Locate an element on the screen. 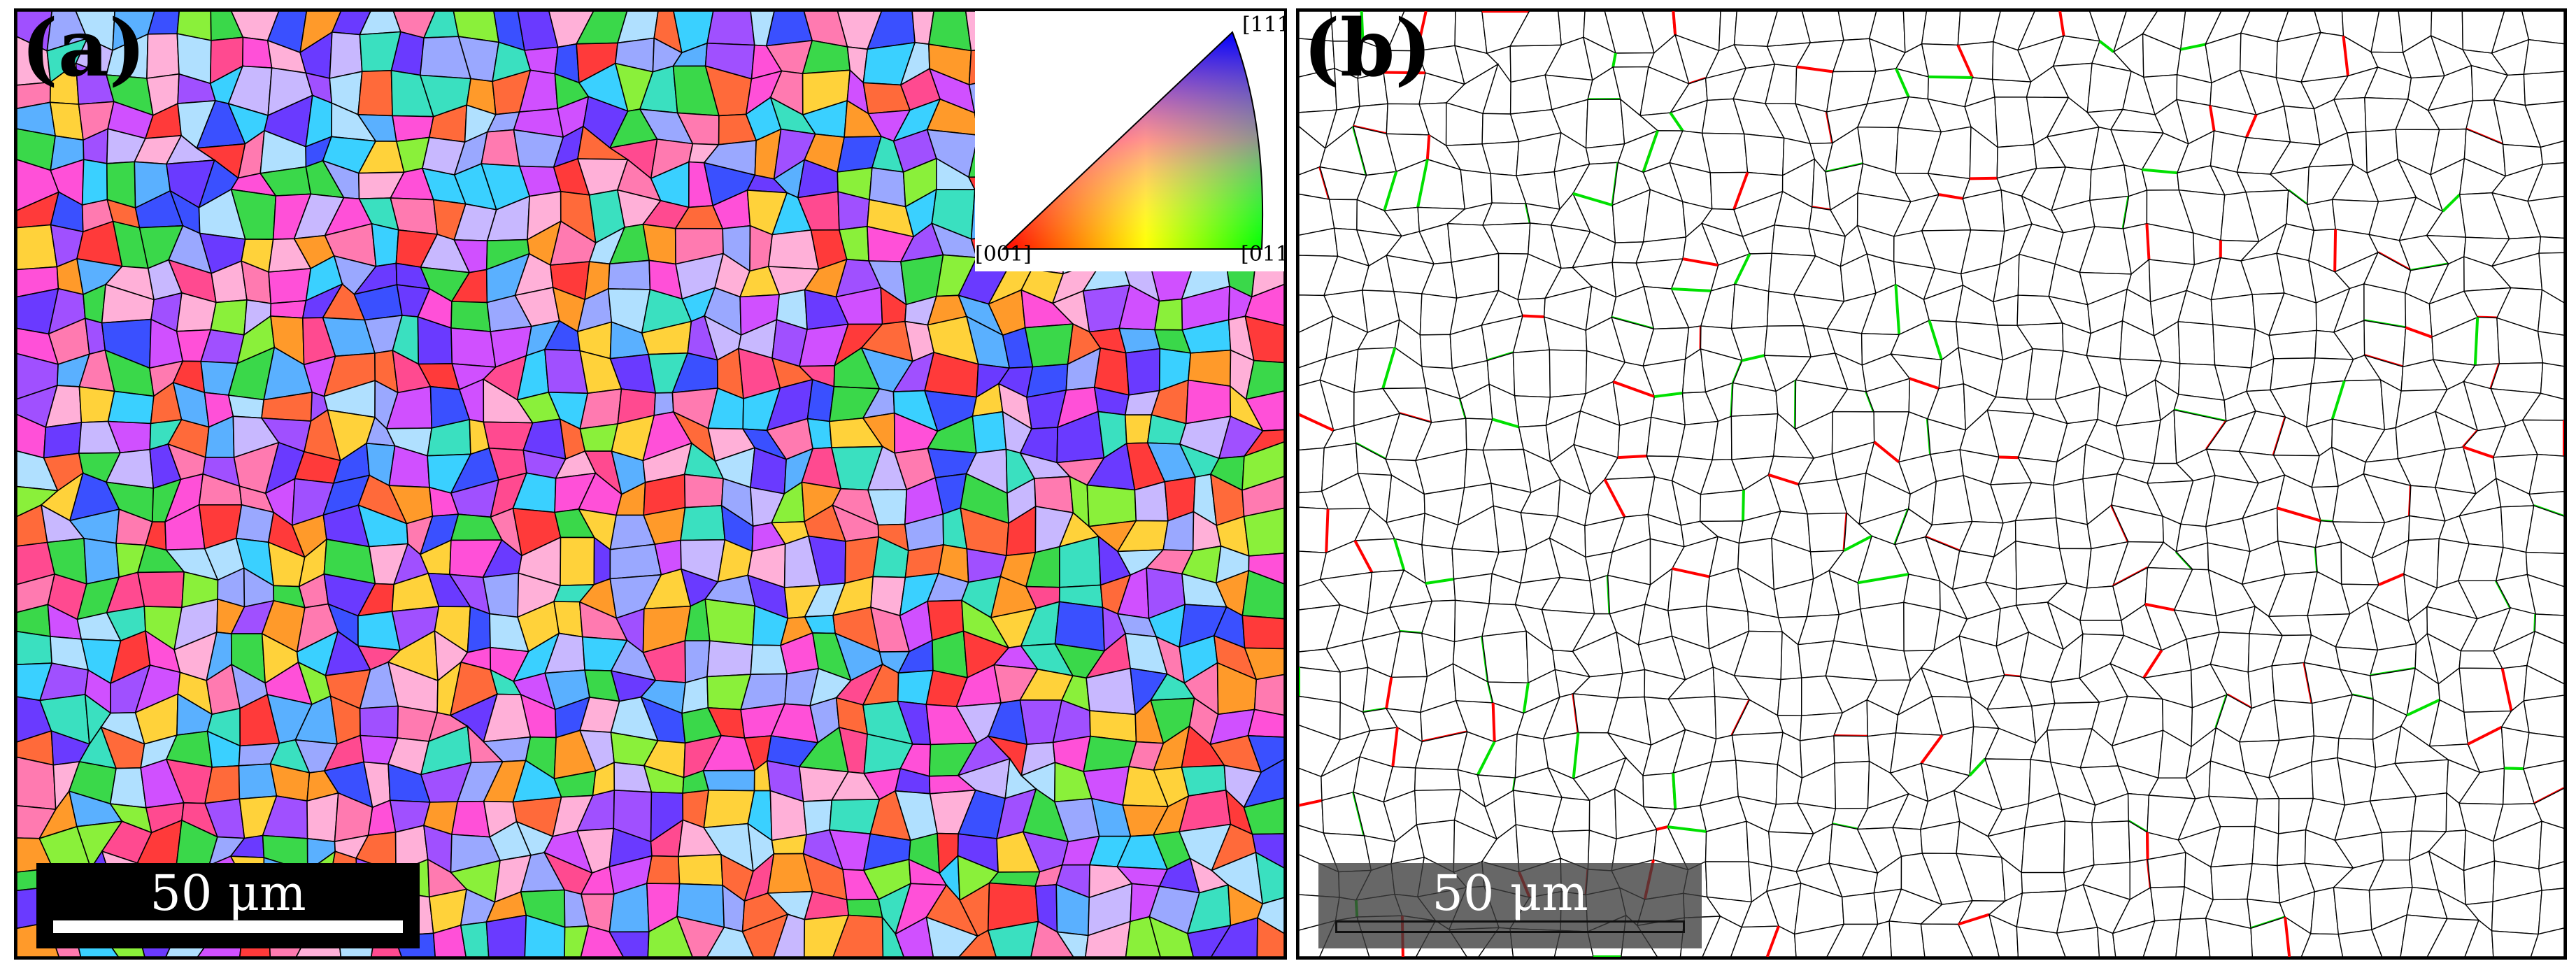 The height and width of the screenshot is (968, 2576). scale-bar-label-b: 50 μm is located at coordinates (1510, 893).